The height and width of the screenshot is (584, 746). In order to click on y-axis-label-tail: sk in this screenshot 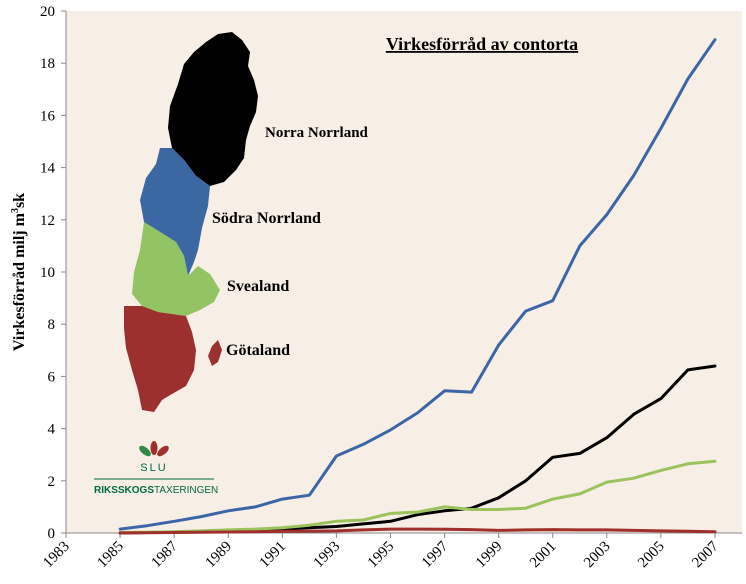, I will do `click(19, 200)`.